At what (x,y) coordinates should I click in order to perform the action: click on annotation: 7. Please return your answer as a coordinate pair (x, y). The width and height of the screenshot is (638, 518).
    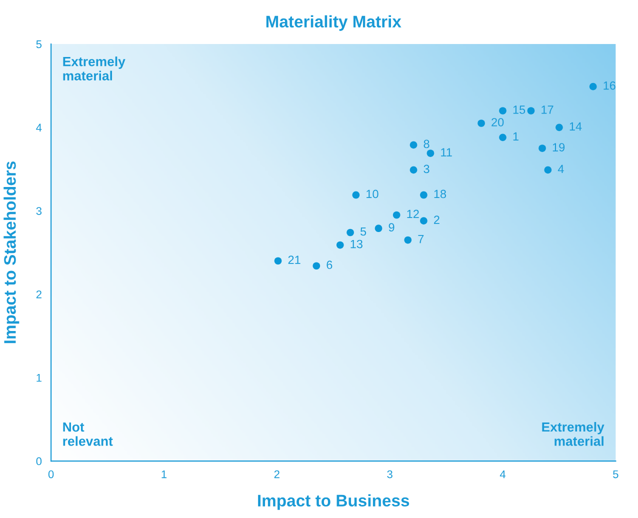
    Looking at the image, I should click on (421, 239).